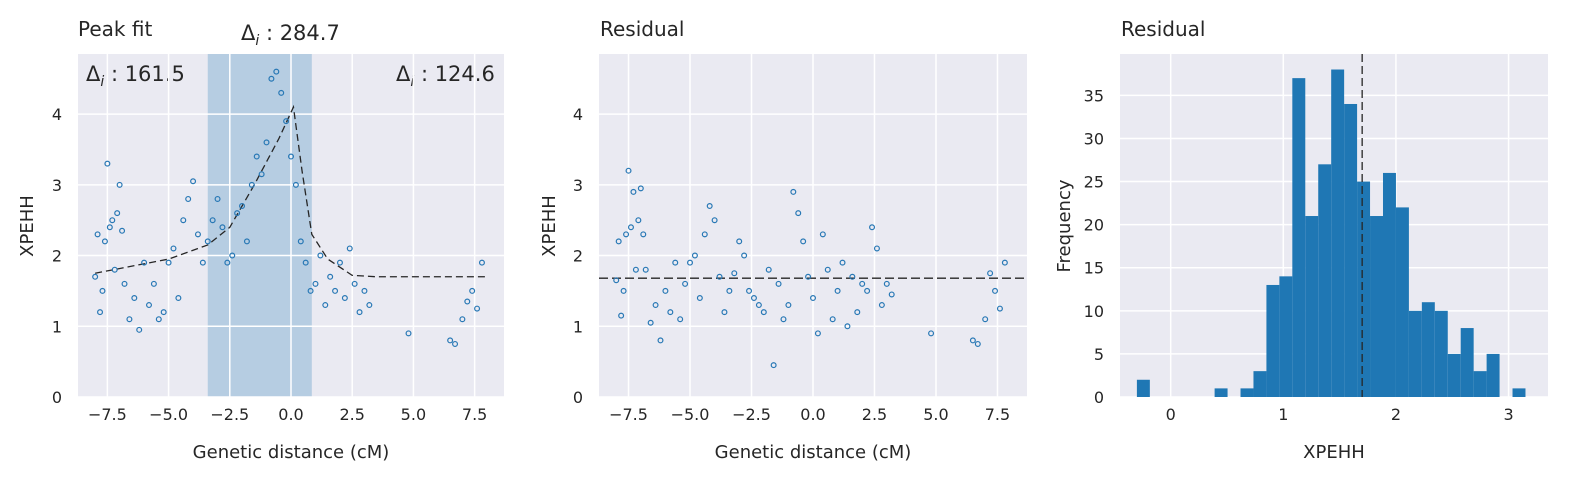 This screenshot has height=488, width=1588. What do you see at coordinates (628, 414) in the screenshot?
I see `x-tick-label: −7.5` at bounding box center [628, 414].